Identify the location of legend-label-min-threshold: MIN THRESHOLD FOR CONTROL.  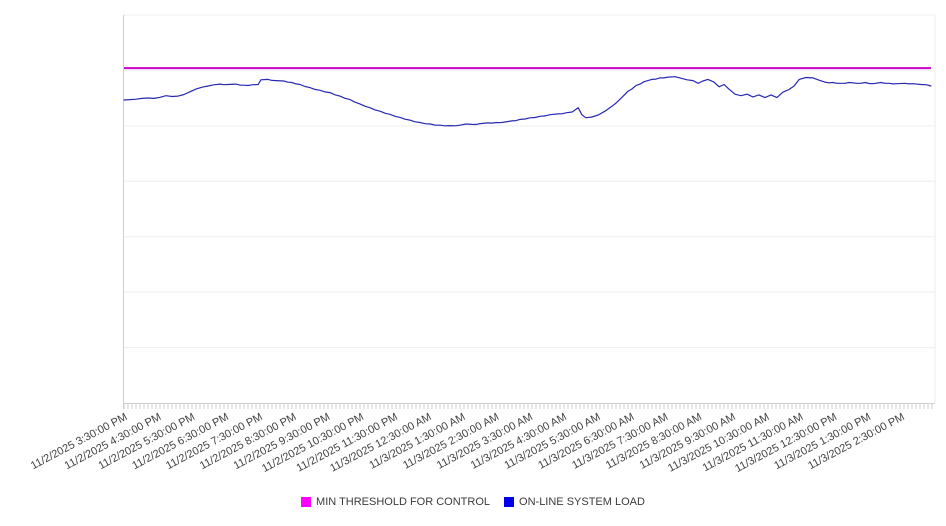
(403, 502).